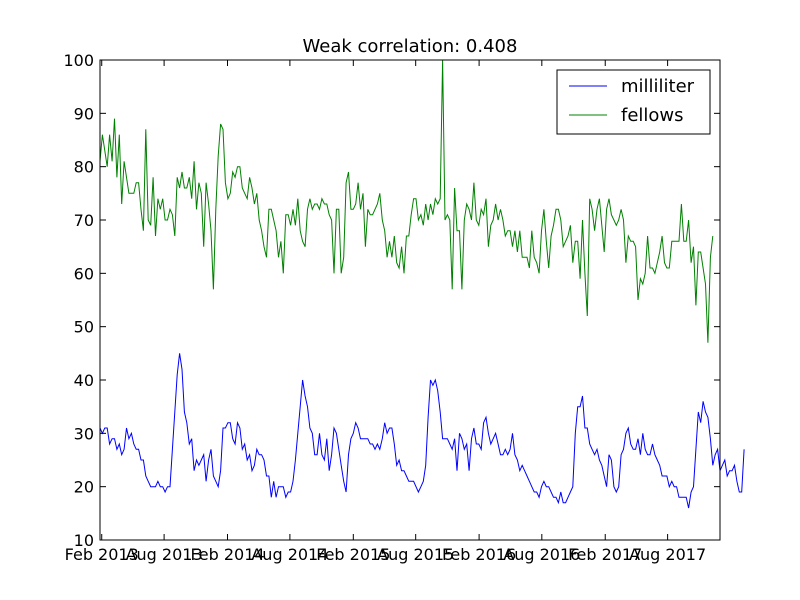  Describe the element at coordinates (658, 86) in the screenshot. I see `legend-label-milliliter: milliliter` at that location.